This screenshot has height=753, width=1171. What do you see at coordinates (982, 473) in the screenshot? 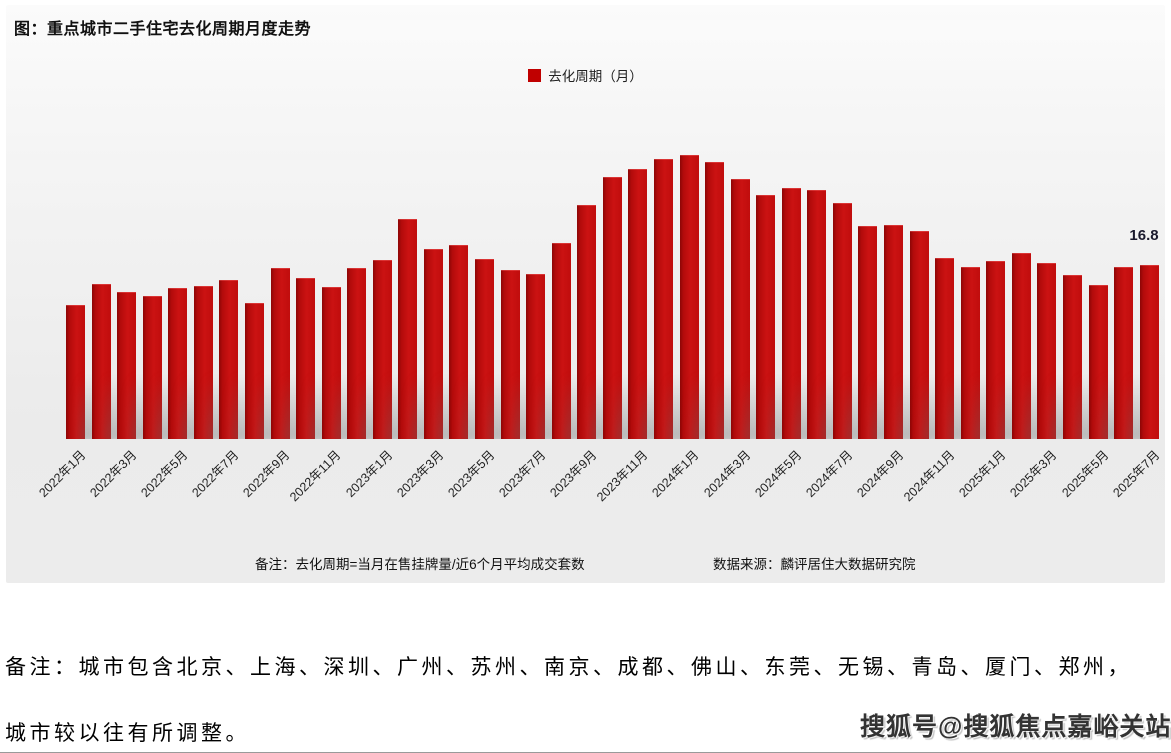
I see `x-tick-label: 2025年1月` at bounding box center [982, 473].